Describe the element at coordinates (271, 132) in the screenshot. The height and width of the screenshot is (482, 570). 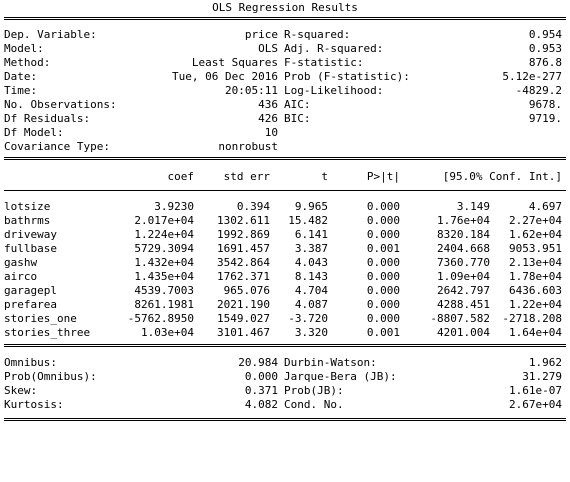
I see `summary-left-value: 10` at that location.